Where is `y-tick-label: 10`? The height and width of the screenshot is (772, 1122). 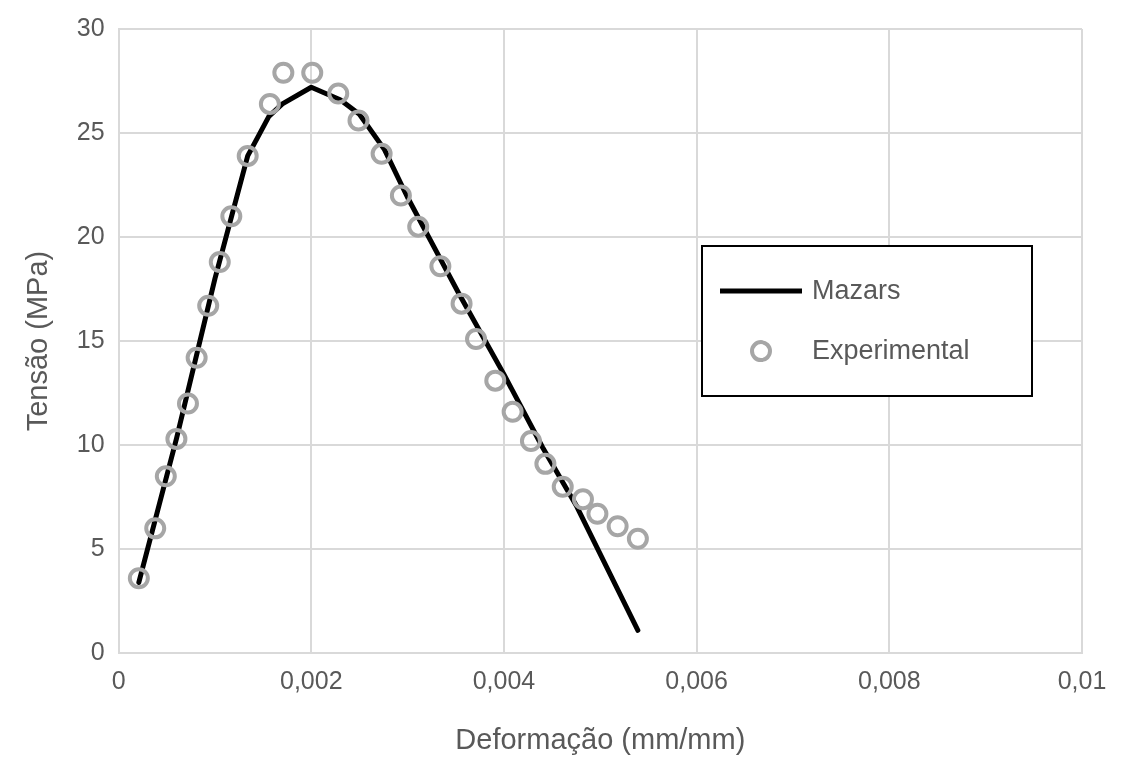
y-tick-label: 10 is located at coordinates (90, 443).